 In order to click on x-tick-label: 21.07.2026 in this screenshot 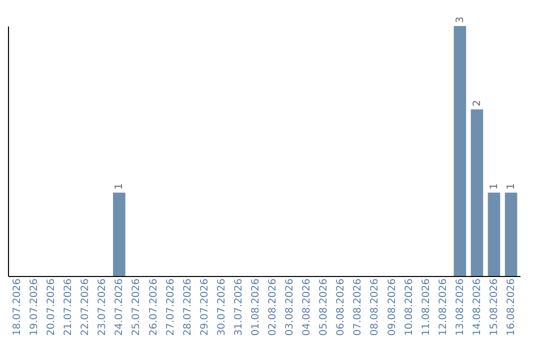, I will do `click(68, 307)`.